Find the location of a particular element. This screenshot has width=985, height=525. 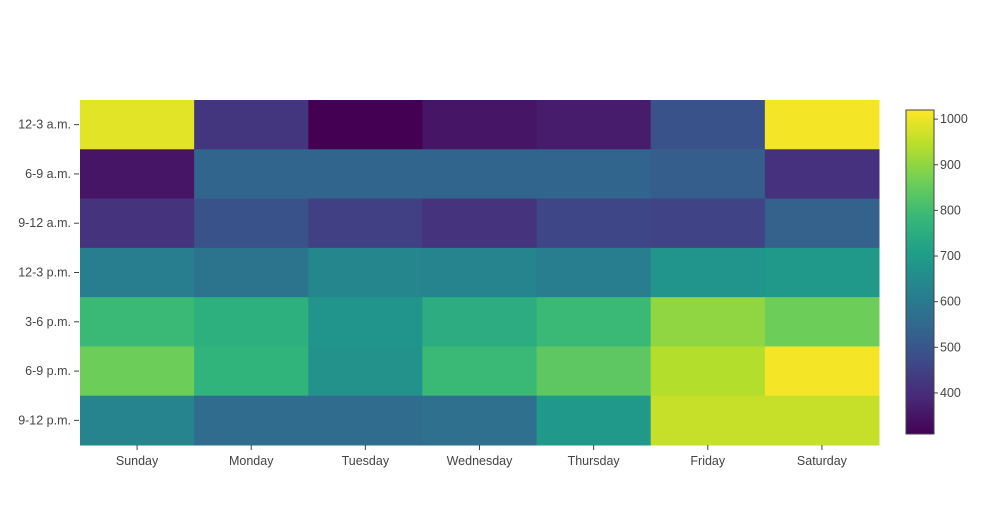

y-tick-label: 3-6 p.m. is located at coordinates (48, 322).